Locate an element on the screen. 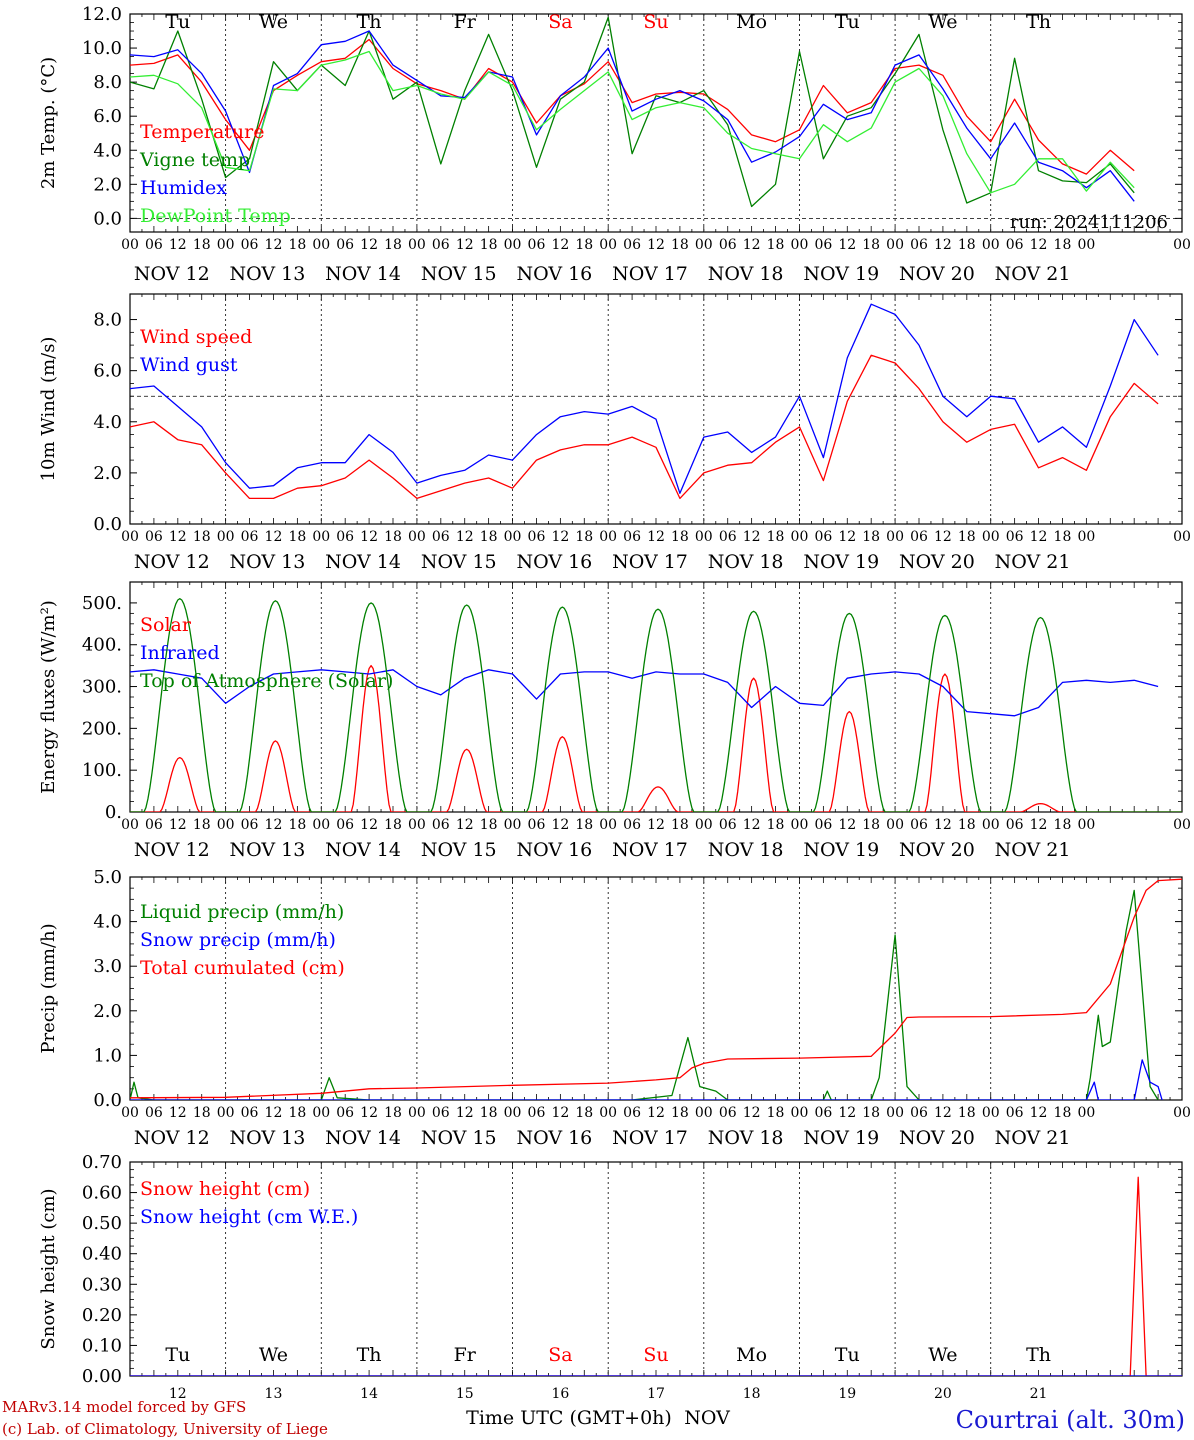 The width and height of the screenshot is (1194, 1440). legend-entry: Solar is located at coordinates (166, 625).